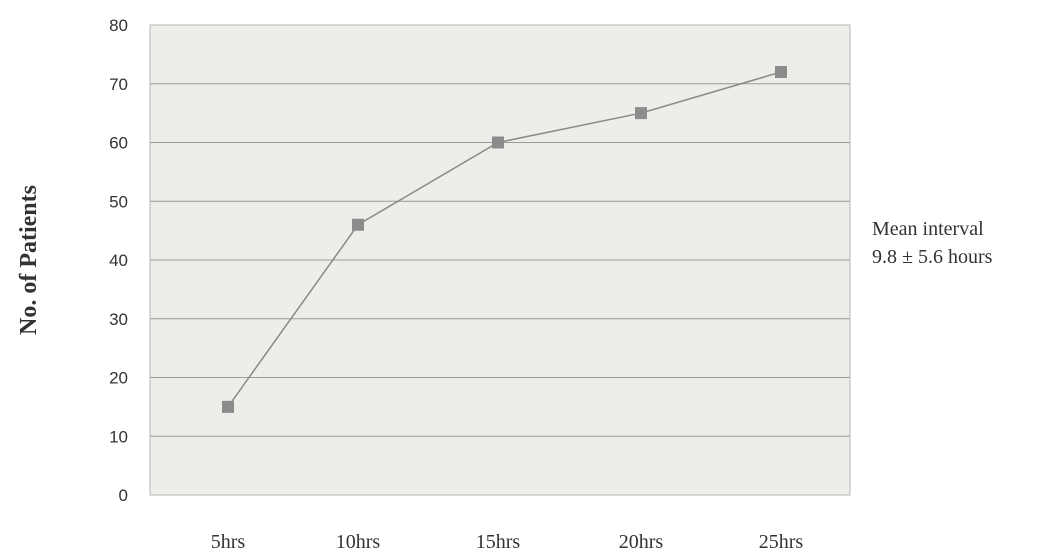 This screenshot has height=551, width=1043. Describe the element at coordinates (781, 541) in the screenshot. I see `x-tick-label: 25hrs` at that location.